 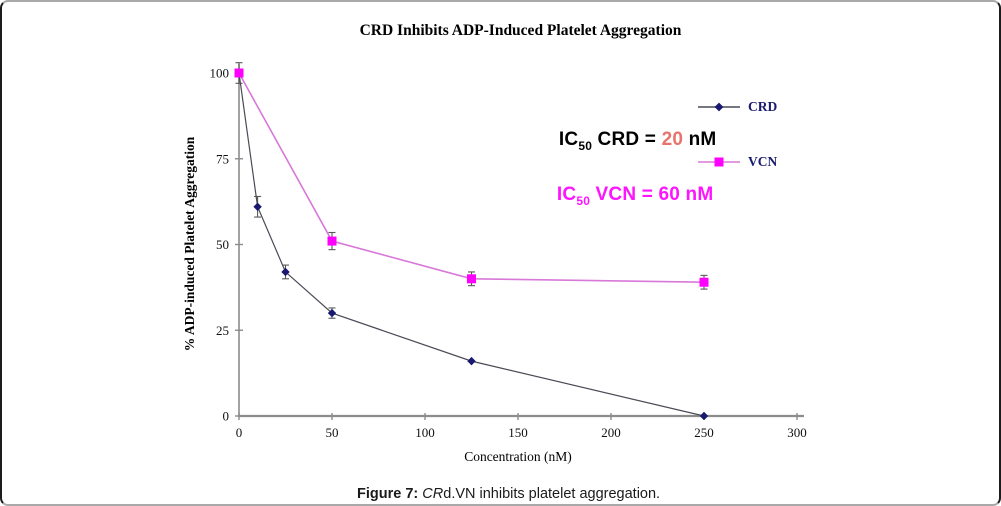 I want to click on legend-item-vcn: VCN, so click(x=736, y=162).